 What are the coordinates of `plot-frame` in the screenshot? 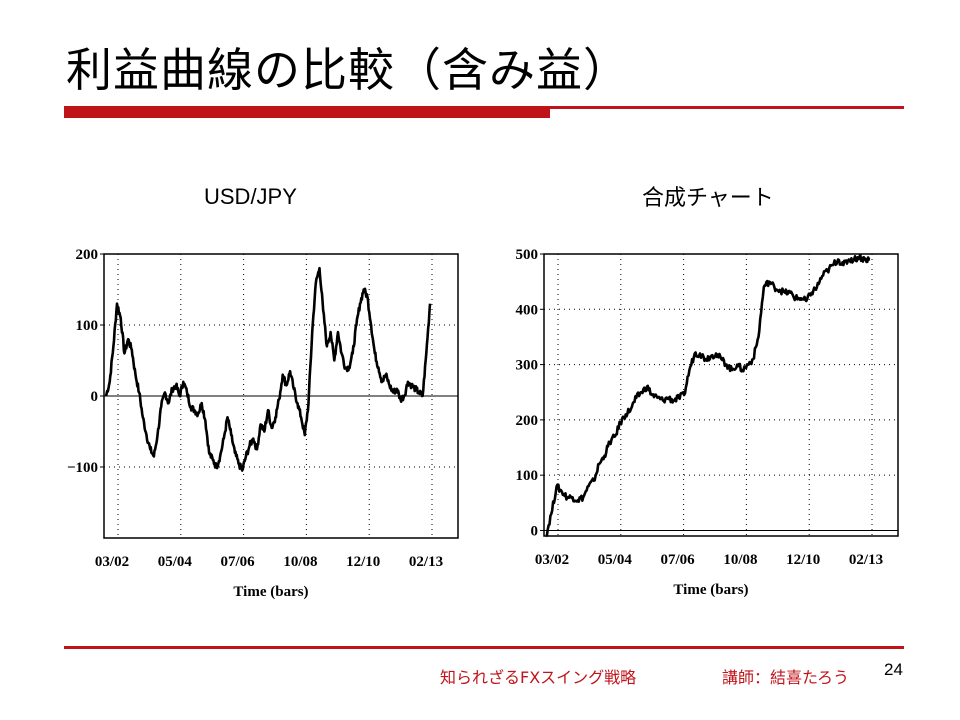 It's located at (721, 395).